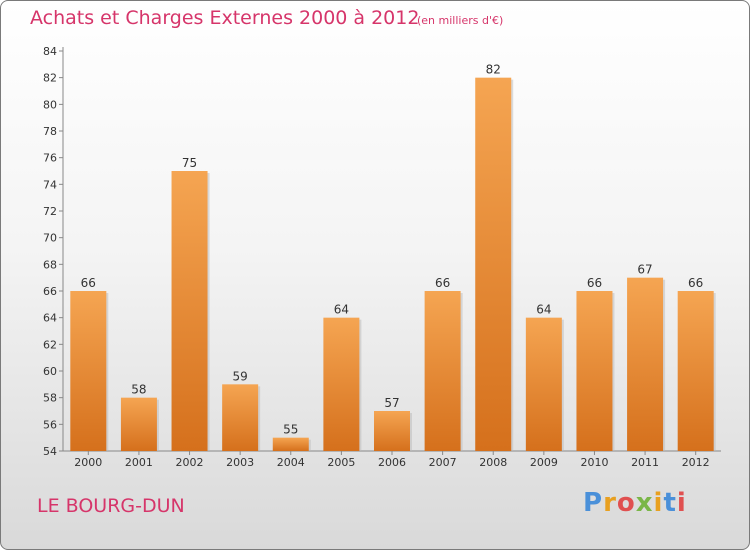  What do you see at coordinates (111, 506) in the screenshot?
I see `commune-name: LE BOURG-DUN` at bounding box center [111, 506].